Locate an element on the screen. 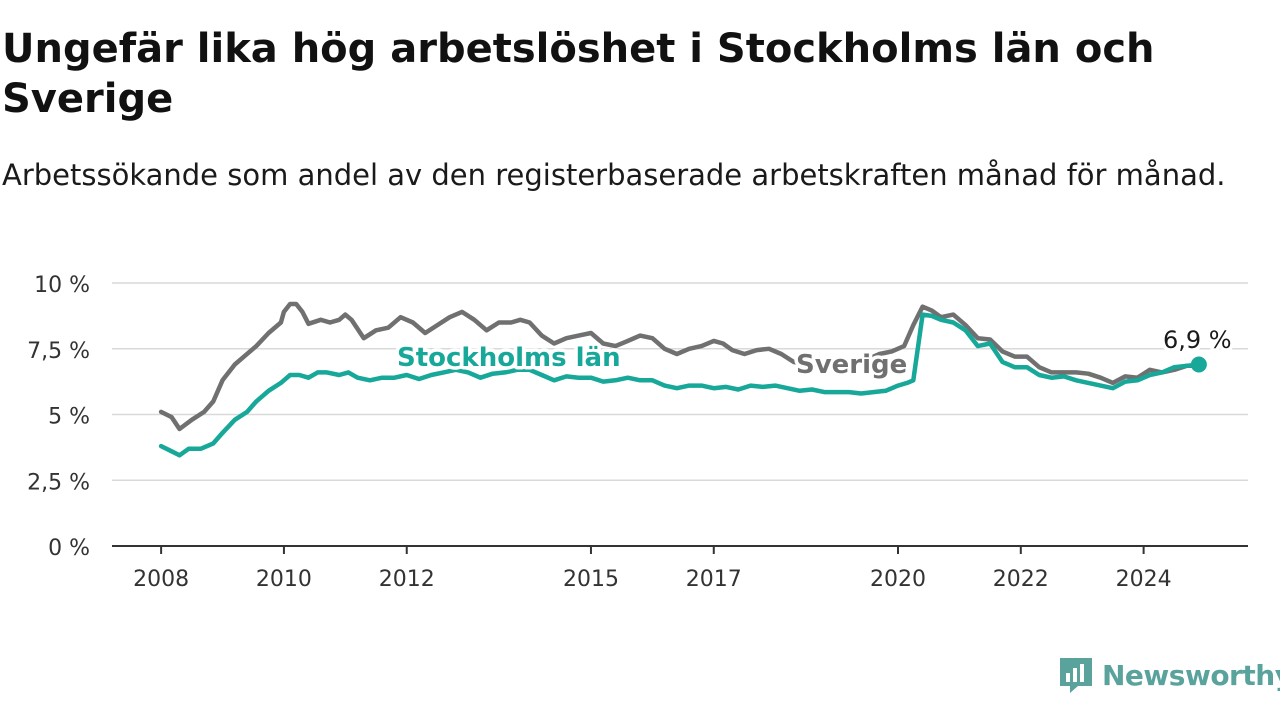  end-point-marker is located at coordinates (1198, 364).